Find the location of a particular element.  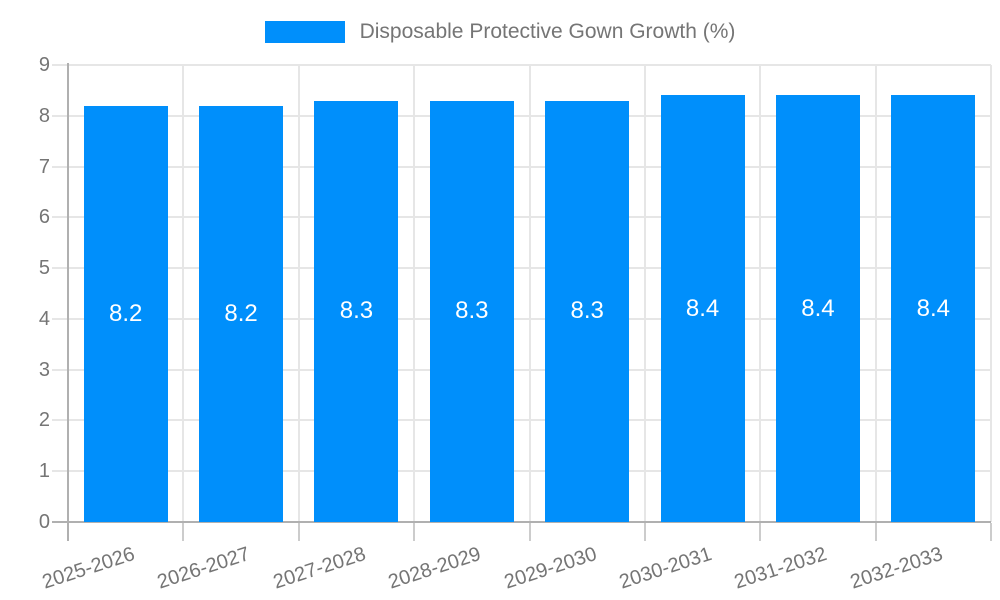

y-tick-label: 0 is located at coordinates (44, 522).